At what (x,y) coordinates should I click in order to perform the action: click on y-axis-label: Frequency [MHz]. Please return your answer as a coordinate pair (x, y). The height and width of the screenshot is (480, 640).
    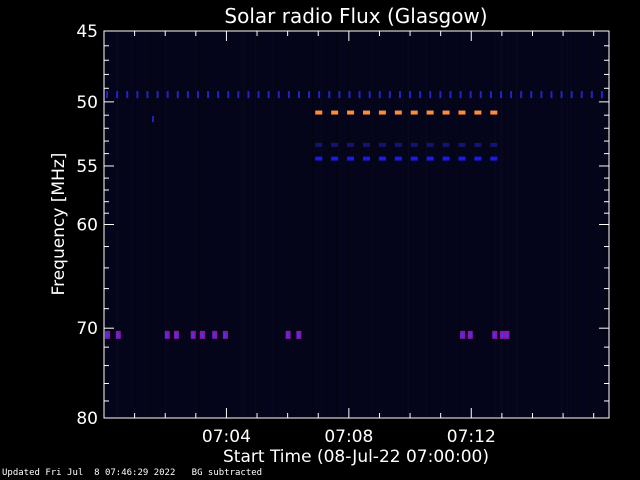
    Looking at the image, I should click on (59, 224).